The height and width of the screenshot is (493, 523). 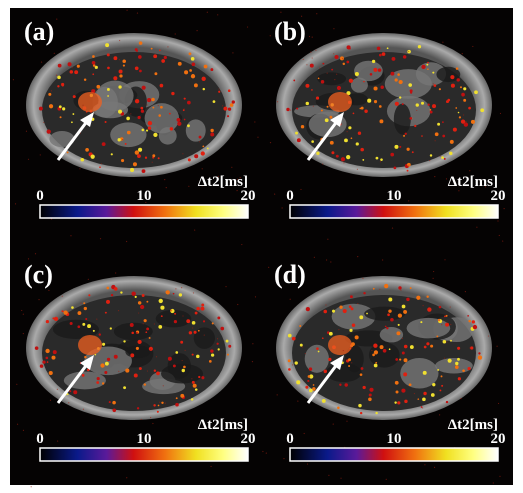 I want to click on colorbar-tick-label: 20, so click(x=248, y=196).